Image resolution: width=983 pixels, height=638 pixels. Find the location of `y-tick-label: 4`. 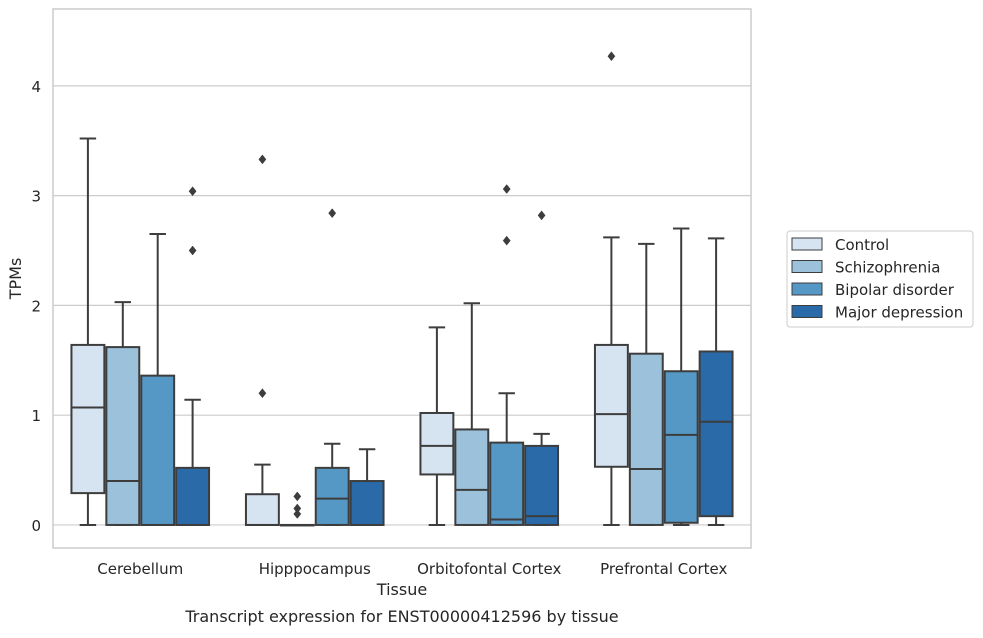

y-tick-label: 4 is located at coordinates (36, 87).